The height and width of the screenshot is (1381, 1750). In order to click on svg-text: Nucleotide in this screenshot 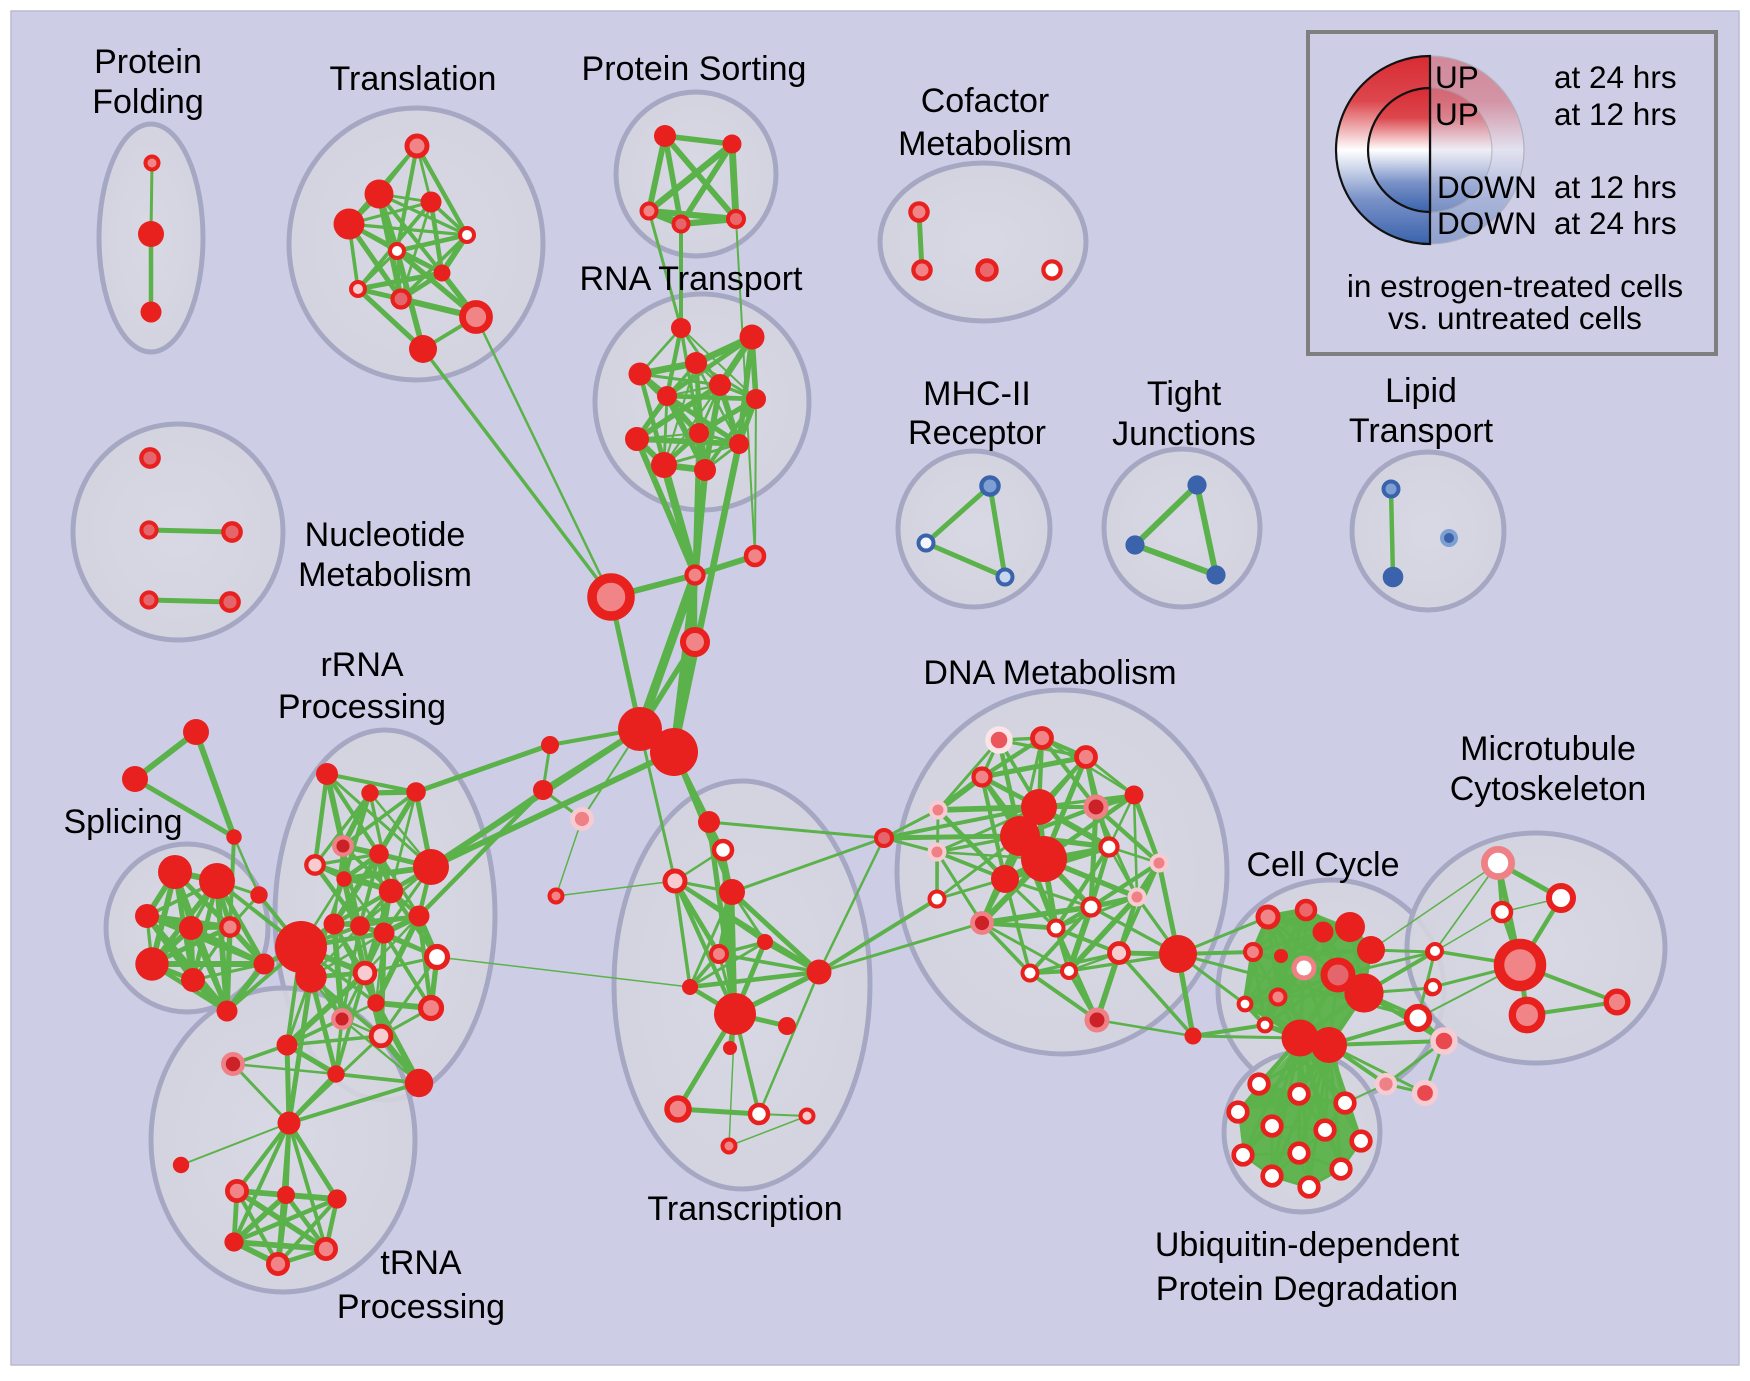, I will do `click(385, 535)`.